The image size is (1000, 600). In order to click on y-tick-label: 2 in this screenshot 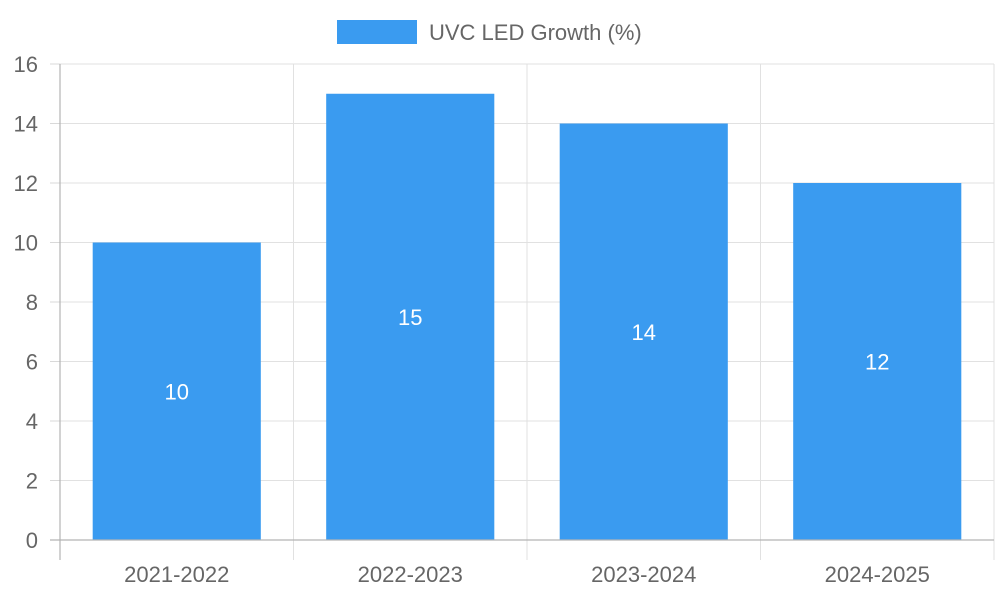, I will do `click(32, 481)`.